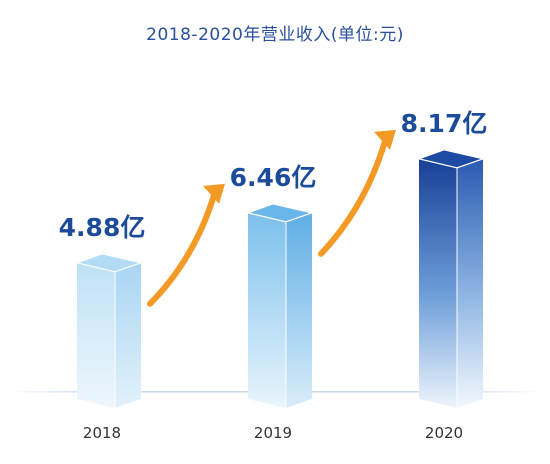  Describe the element at coordinates (444, 433) in the screenshot. I see `category-label-2020: 2020` at that location.